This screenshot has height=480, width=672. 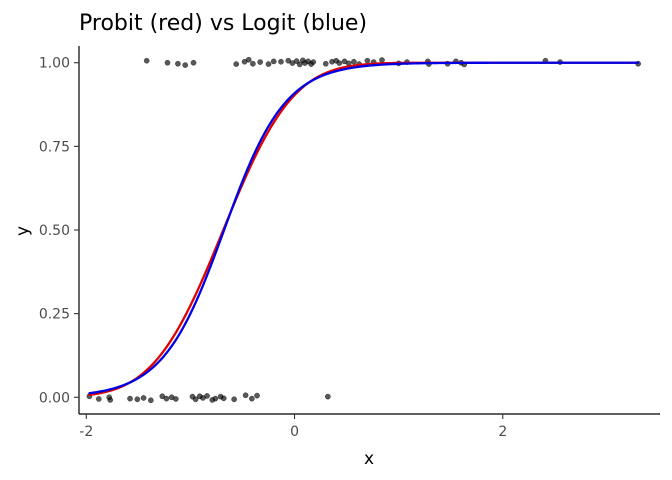 What do you see at coordinates (369, 459) in the screenshot?
I see `x-axis-label: x` at bounding box center [369, 459].